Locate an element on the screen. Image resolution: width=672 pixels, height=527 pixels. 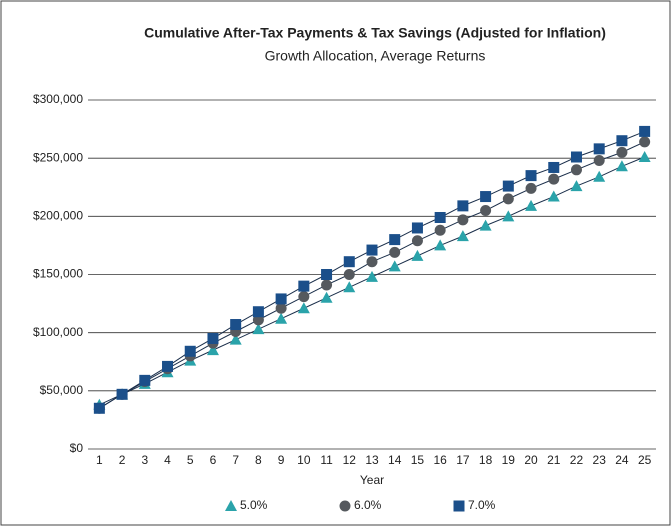
x-tick-label: 22 is located at coordinates (577, 460).